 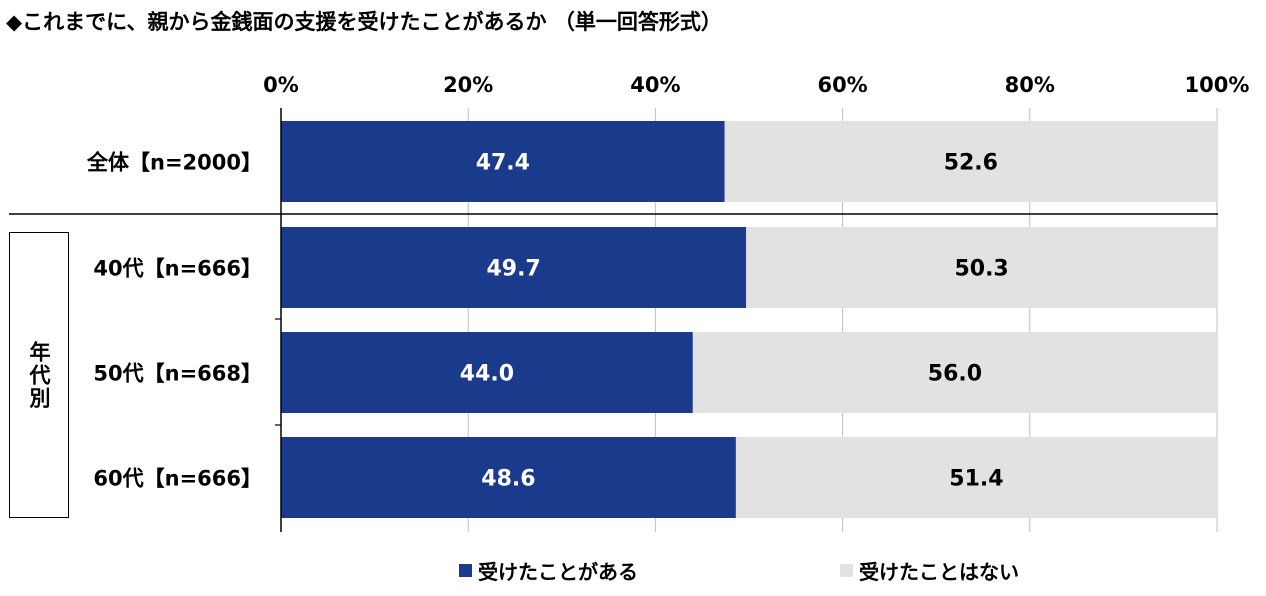 I want to click on data-label: 56.0, so click(x=955, y=374).